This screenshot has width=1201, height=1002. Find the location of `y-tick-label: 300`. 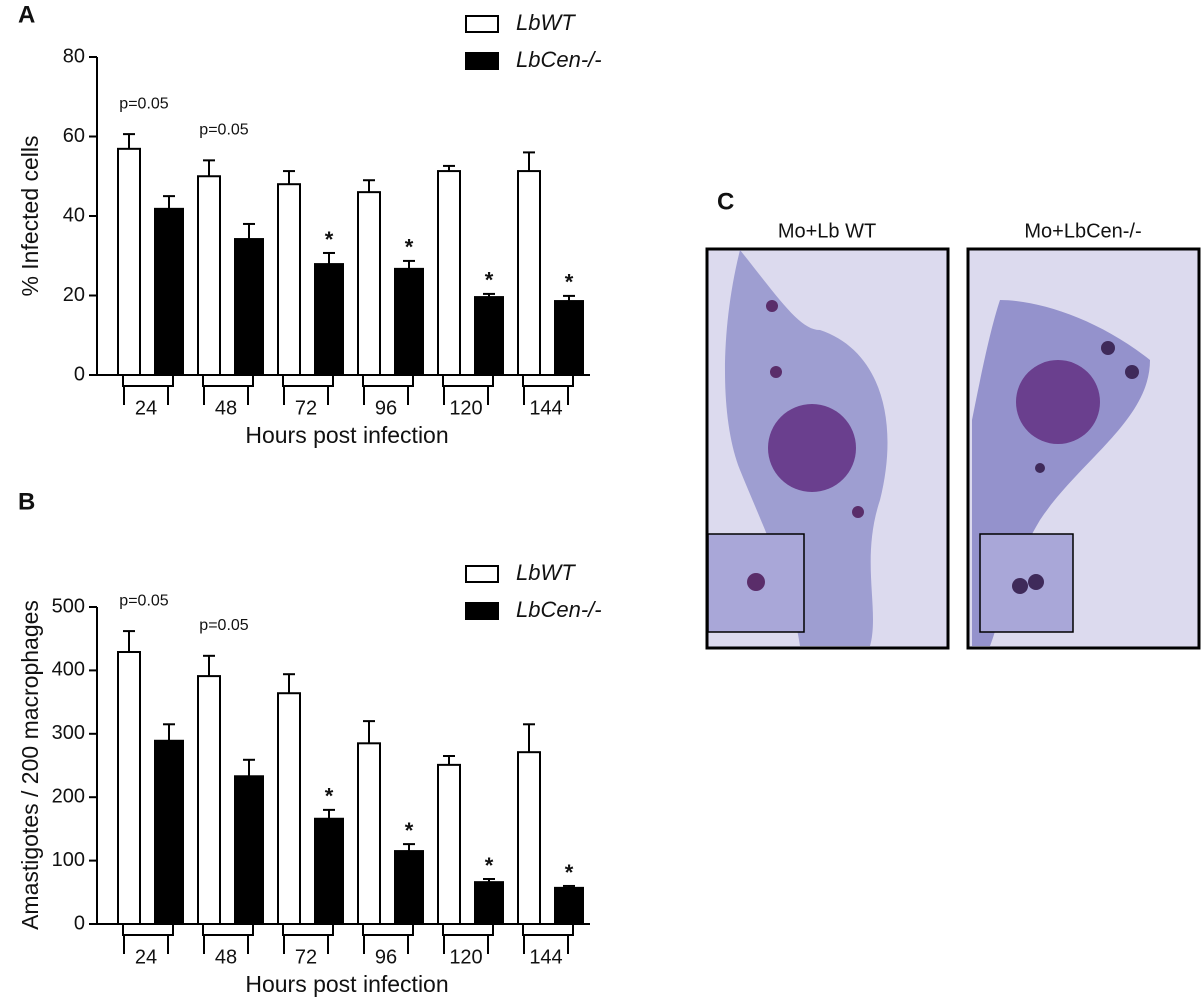

y-tick-label: 300 is located at coordinates (68, 733).